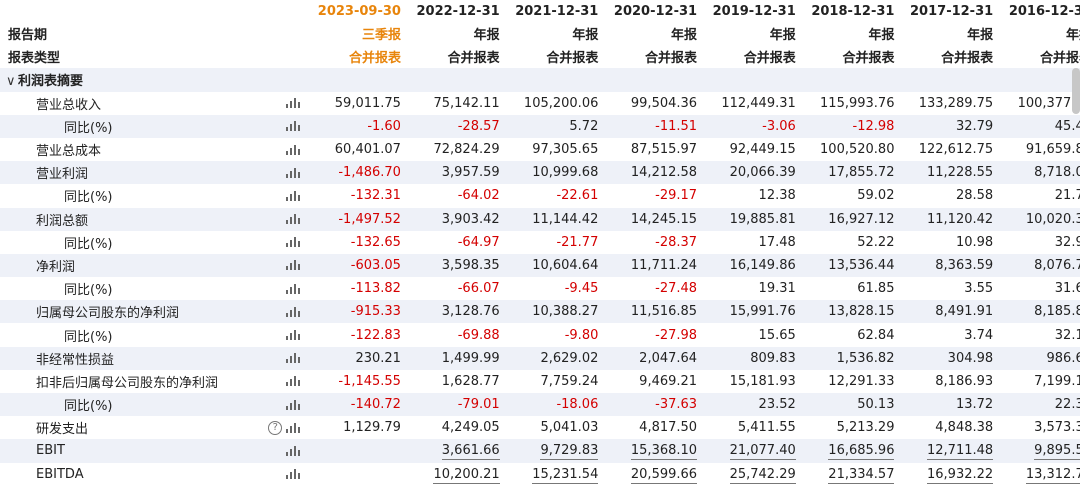 The height and width of the screenshot is (492, 1080). I want to click on table-cell: 11,144.42, so click(557, 219).